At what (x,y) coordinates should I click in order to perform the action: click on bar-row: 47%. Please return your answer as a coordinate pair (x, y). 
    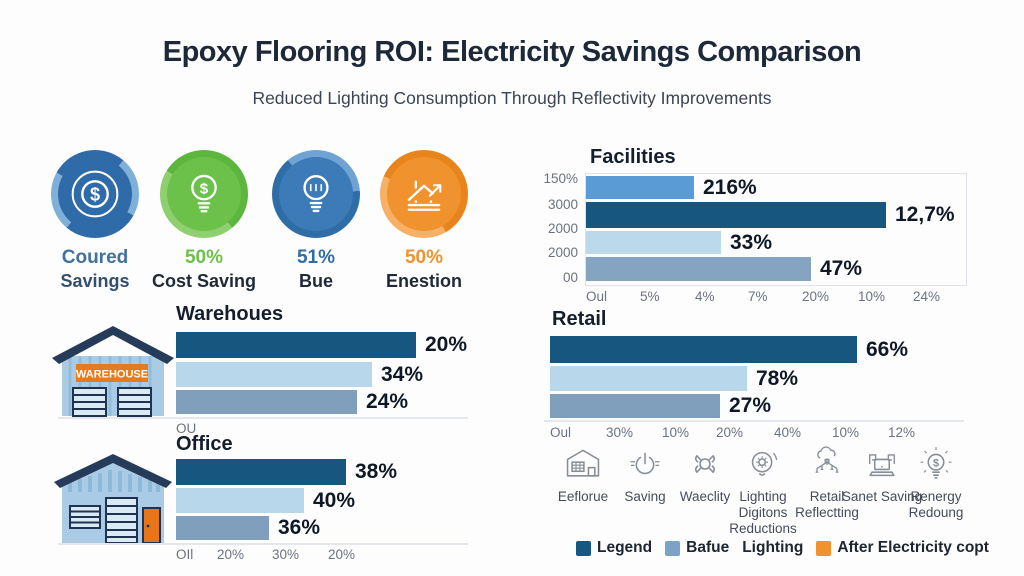
    Looking at the image, I should click on (724, 269).